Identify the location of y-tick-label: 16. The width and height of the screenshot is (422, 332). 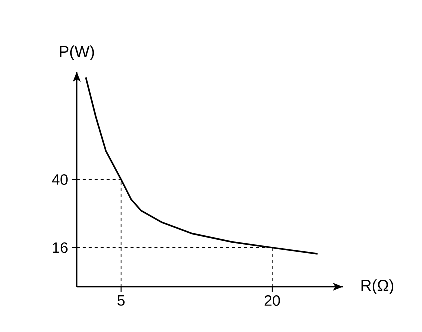
(60, 248).